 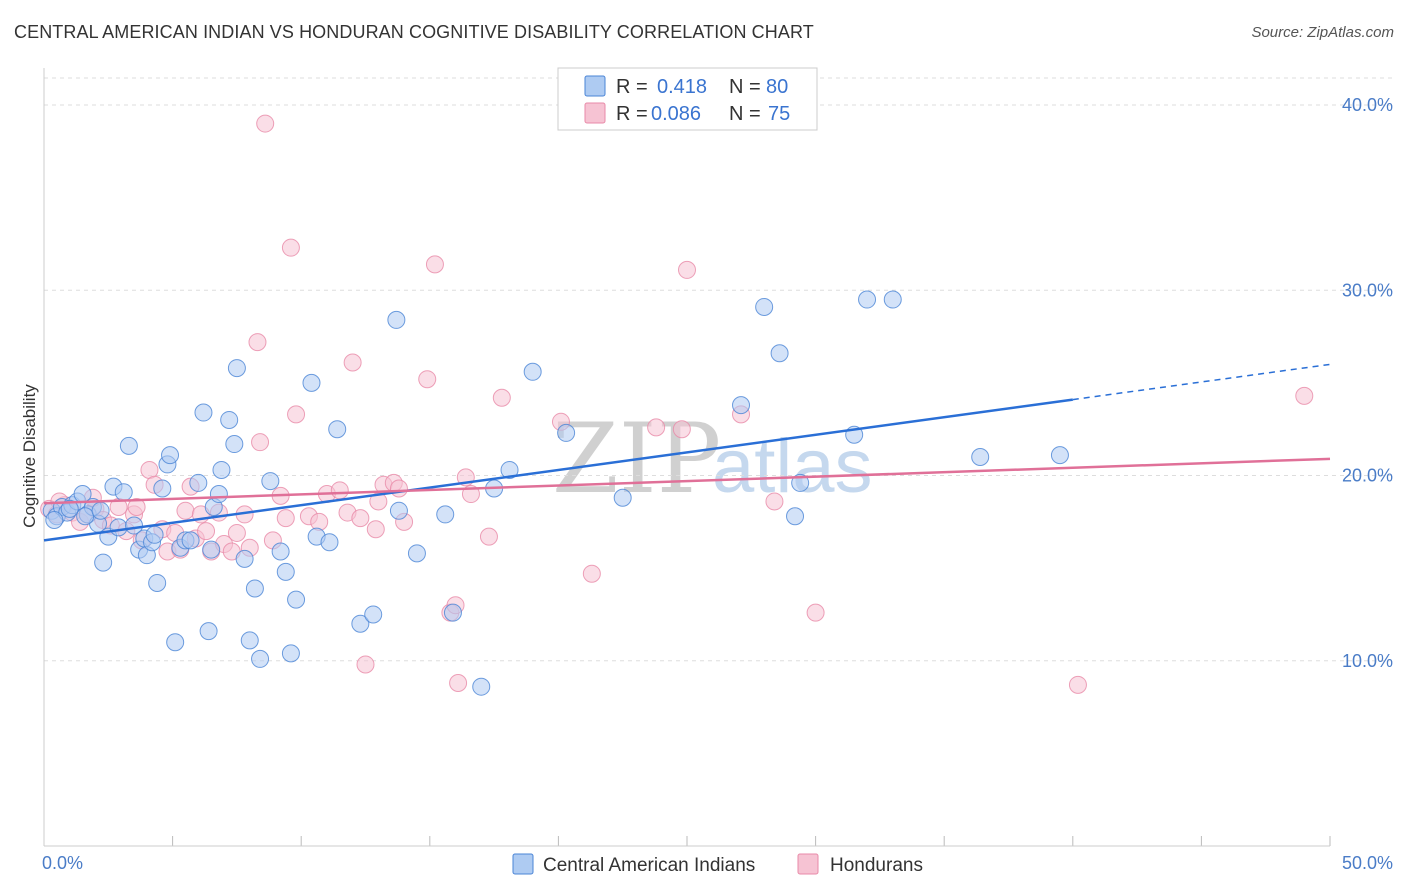 What do you see at coordinates (649, 865) in the screenshot?
I see `bottom-legend-label-central-american-indians: Central American Indians` at bounding box center [649, 865].